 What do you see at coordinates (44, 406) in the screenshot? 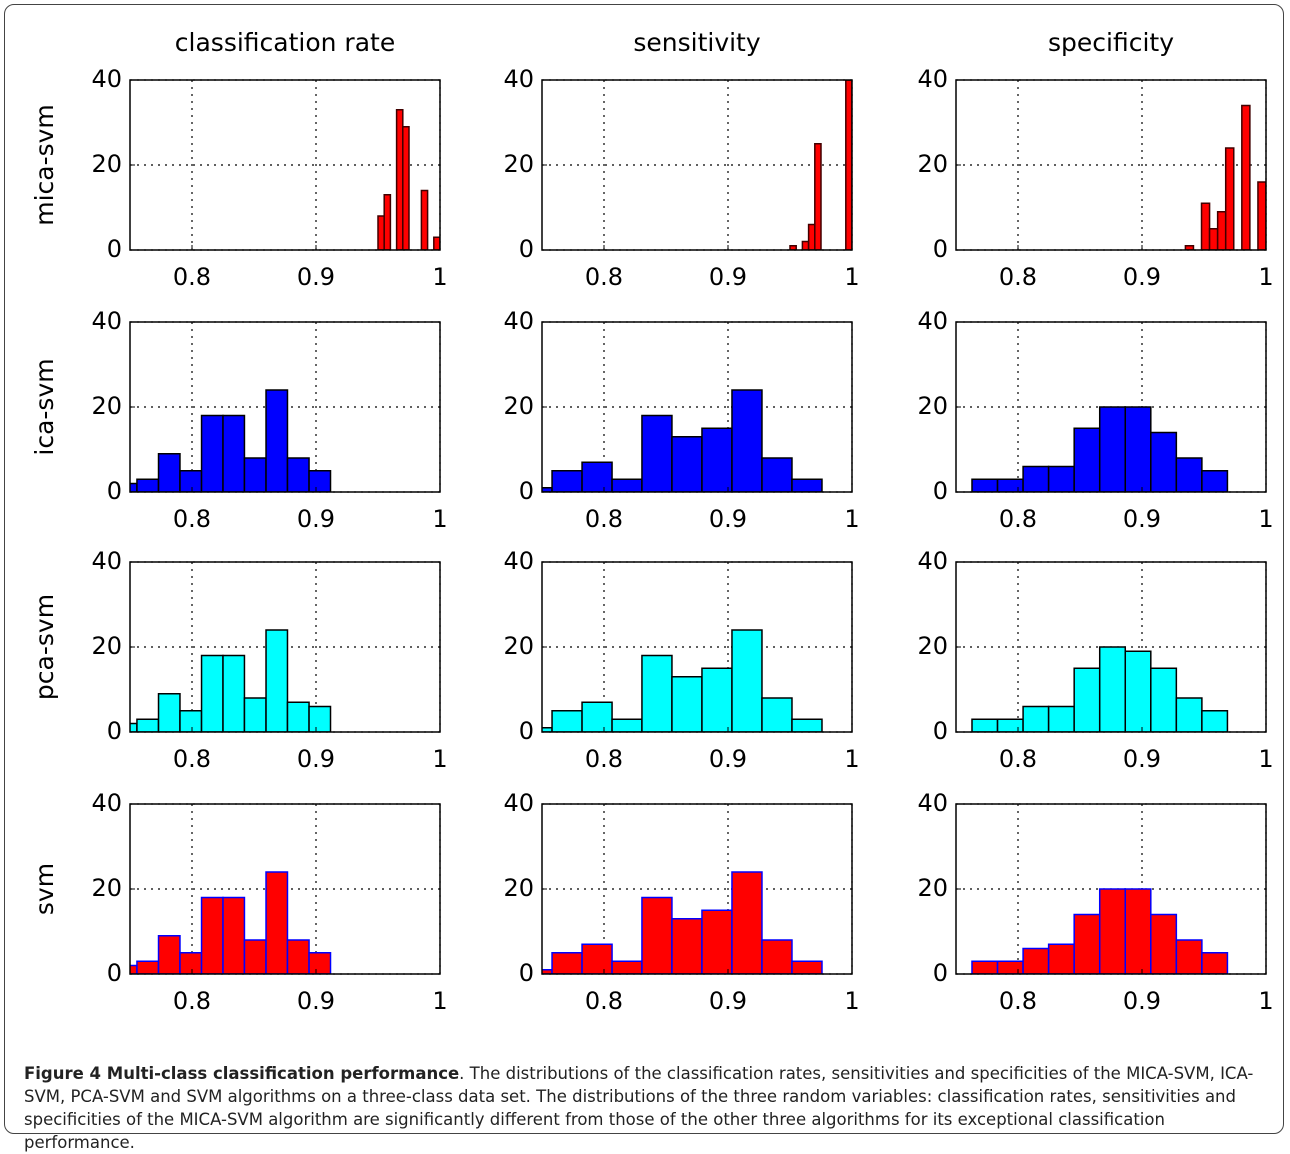
I see `row-label: ica-svm` at bounding box center [44, 406].